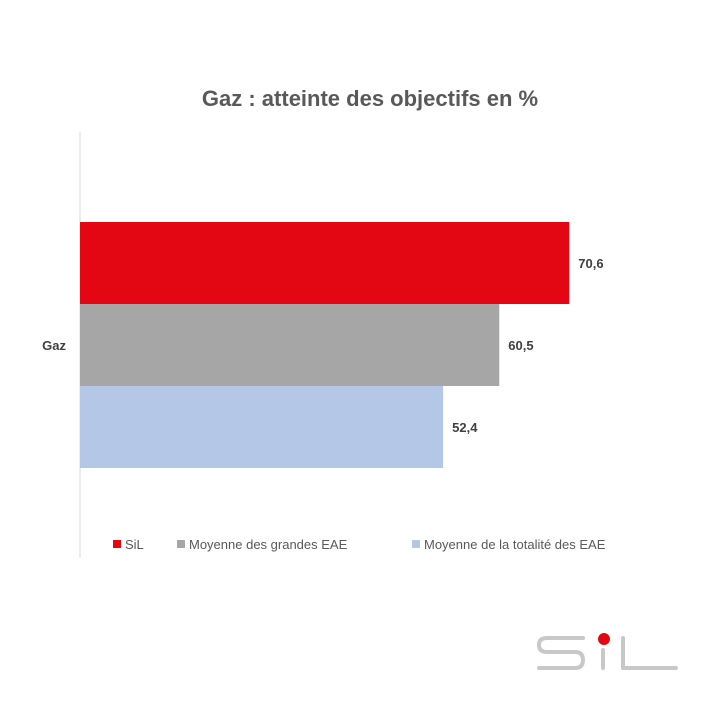  I want to click on logo-dot, so click(604, 639).